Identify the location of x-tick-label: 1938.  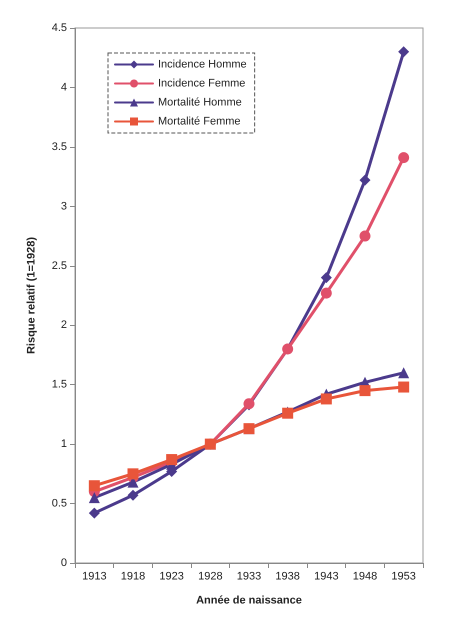
(287, 576).